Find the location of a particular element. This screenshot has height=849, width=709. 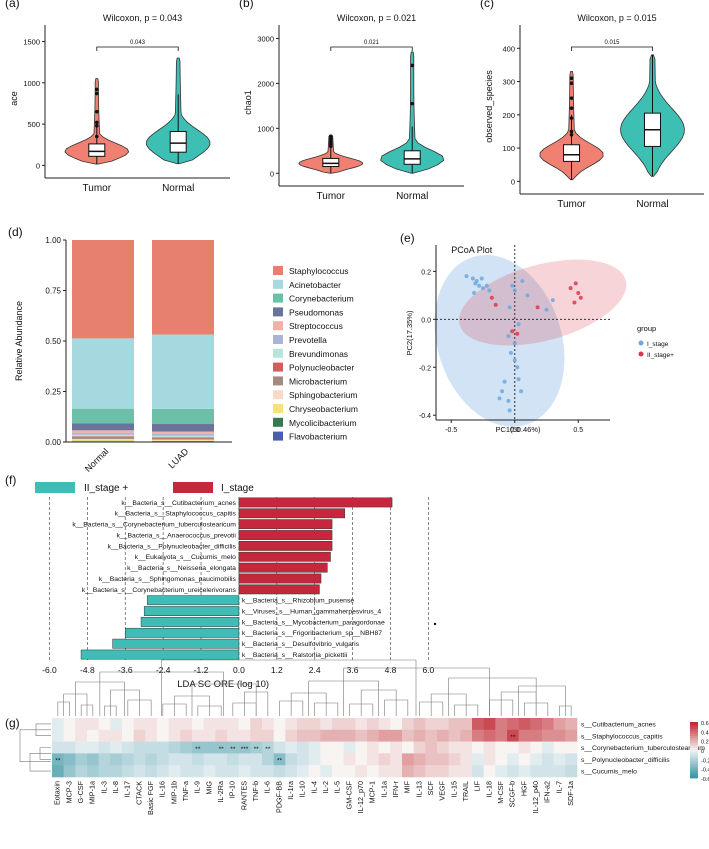

legend-label: I_stage is located at coordinates (658, 344).